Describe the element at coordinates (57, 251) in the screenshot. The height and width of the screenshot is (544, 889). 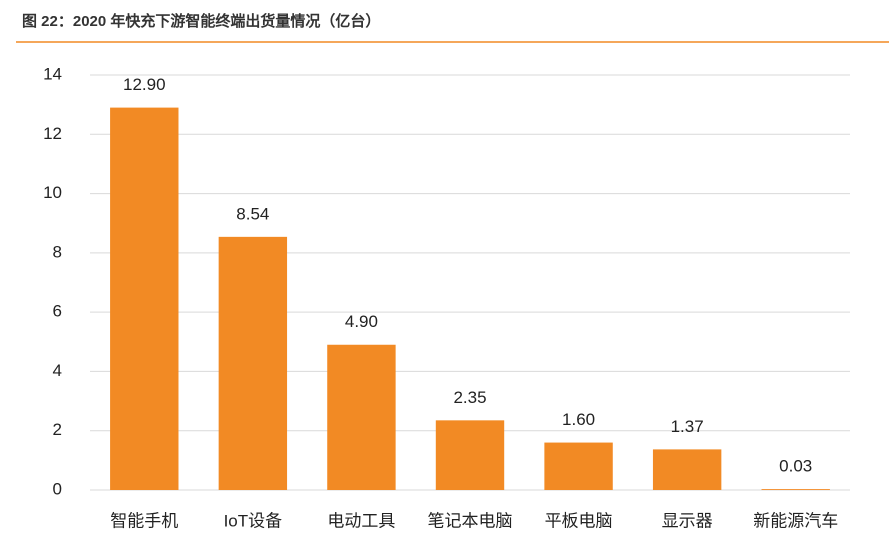
I see `y-tick-label: 8` at that location.